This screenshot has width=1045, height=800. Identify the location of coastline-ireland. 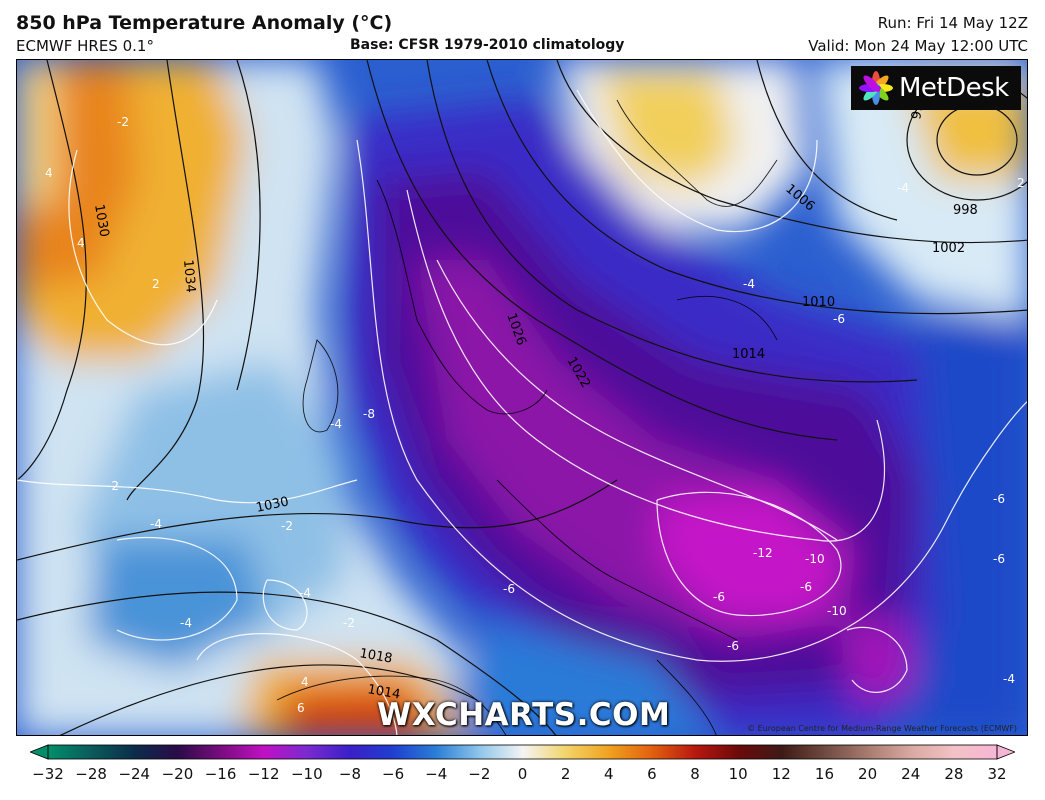
(320, 386).